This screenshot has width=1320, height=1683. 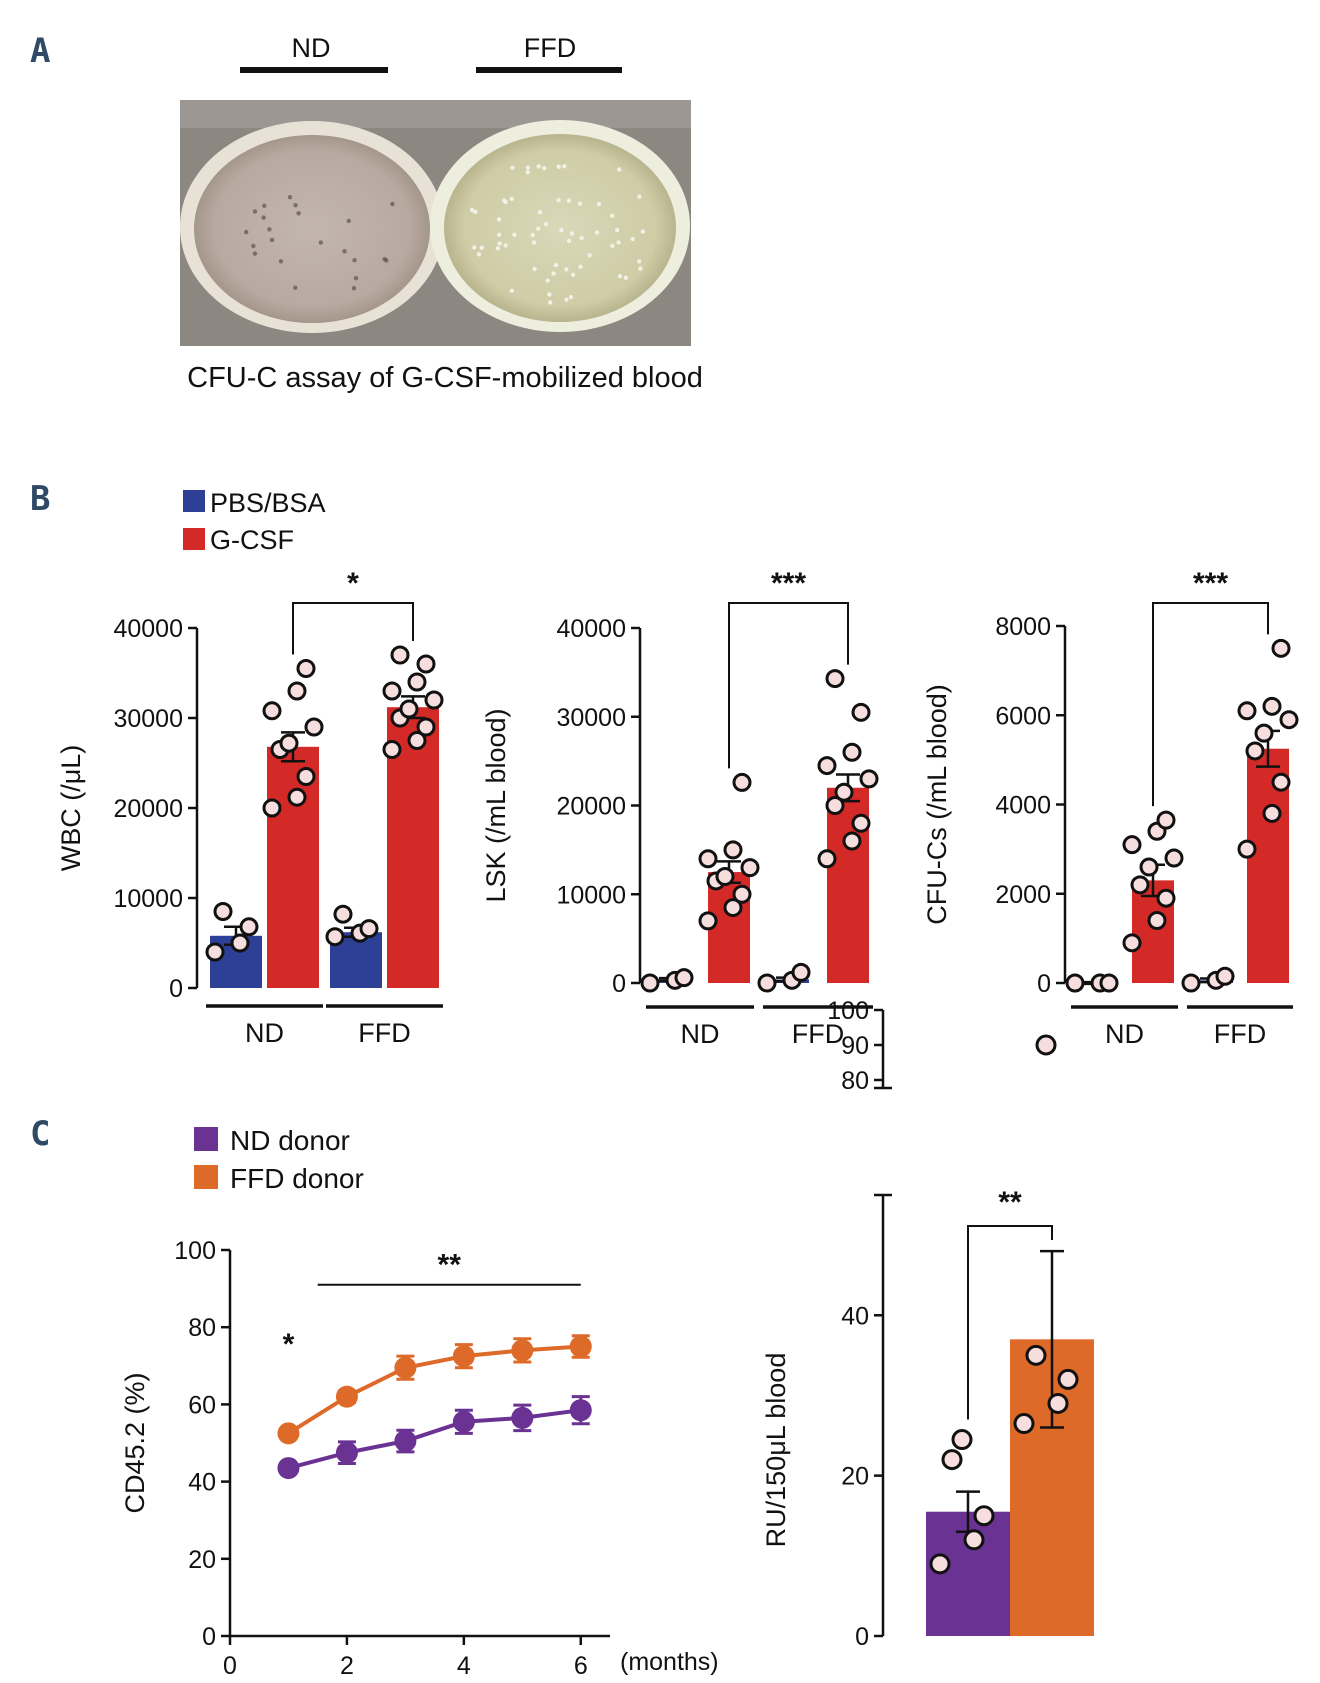 What do you see at coordinates (1023, 716) in the screenshot?
I see `y-tick-label: 6000` at bounding box center [1023, 716].